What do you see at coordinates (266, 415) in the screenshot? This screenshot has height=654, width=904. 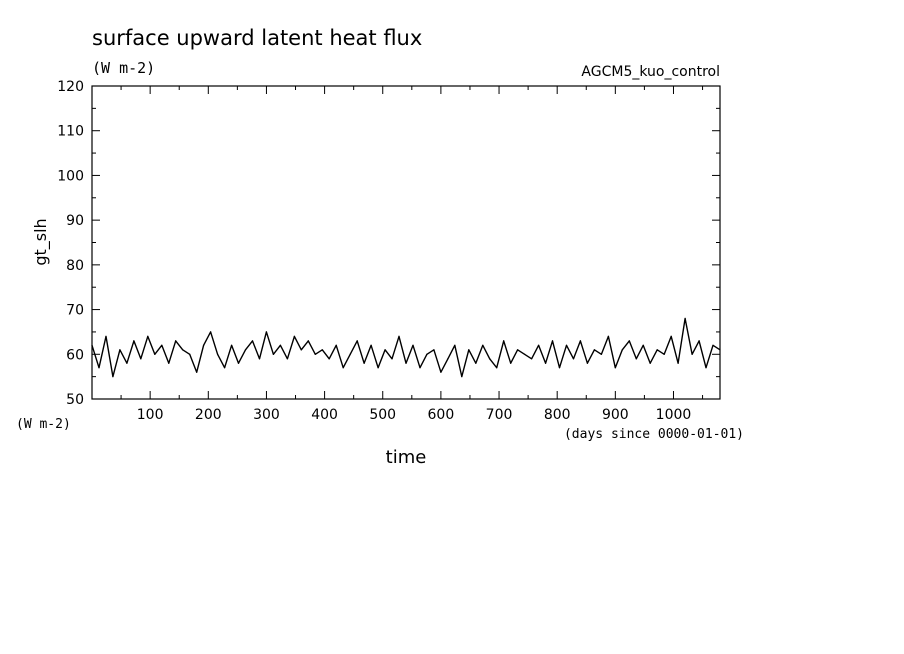 I see `x-tick-label: 300` at bounding box center [266, 415].